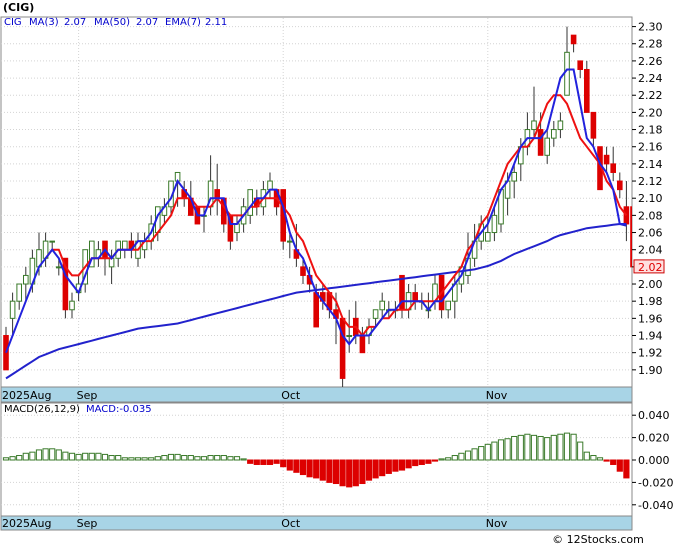 Image resolution: width=680 pixels, height=546 pixels. I want to click on price-tick-label: 2.00, so click(650, 284).